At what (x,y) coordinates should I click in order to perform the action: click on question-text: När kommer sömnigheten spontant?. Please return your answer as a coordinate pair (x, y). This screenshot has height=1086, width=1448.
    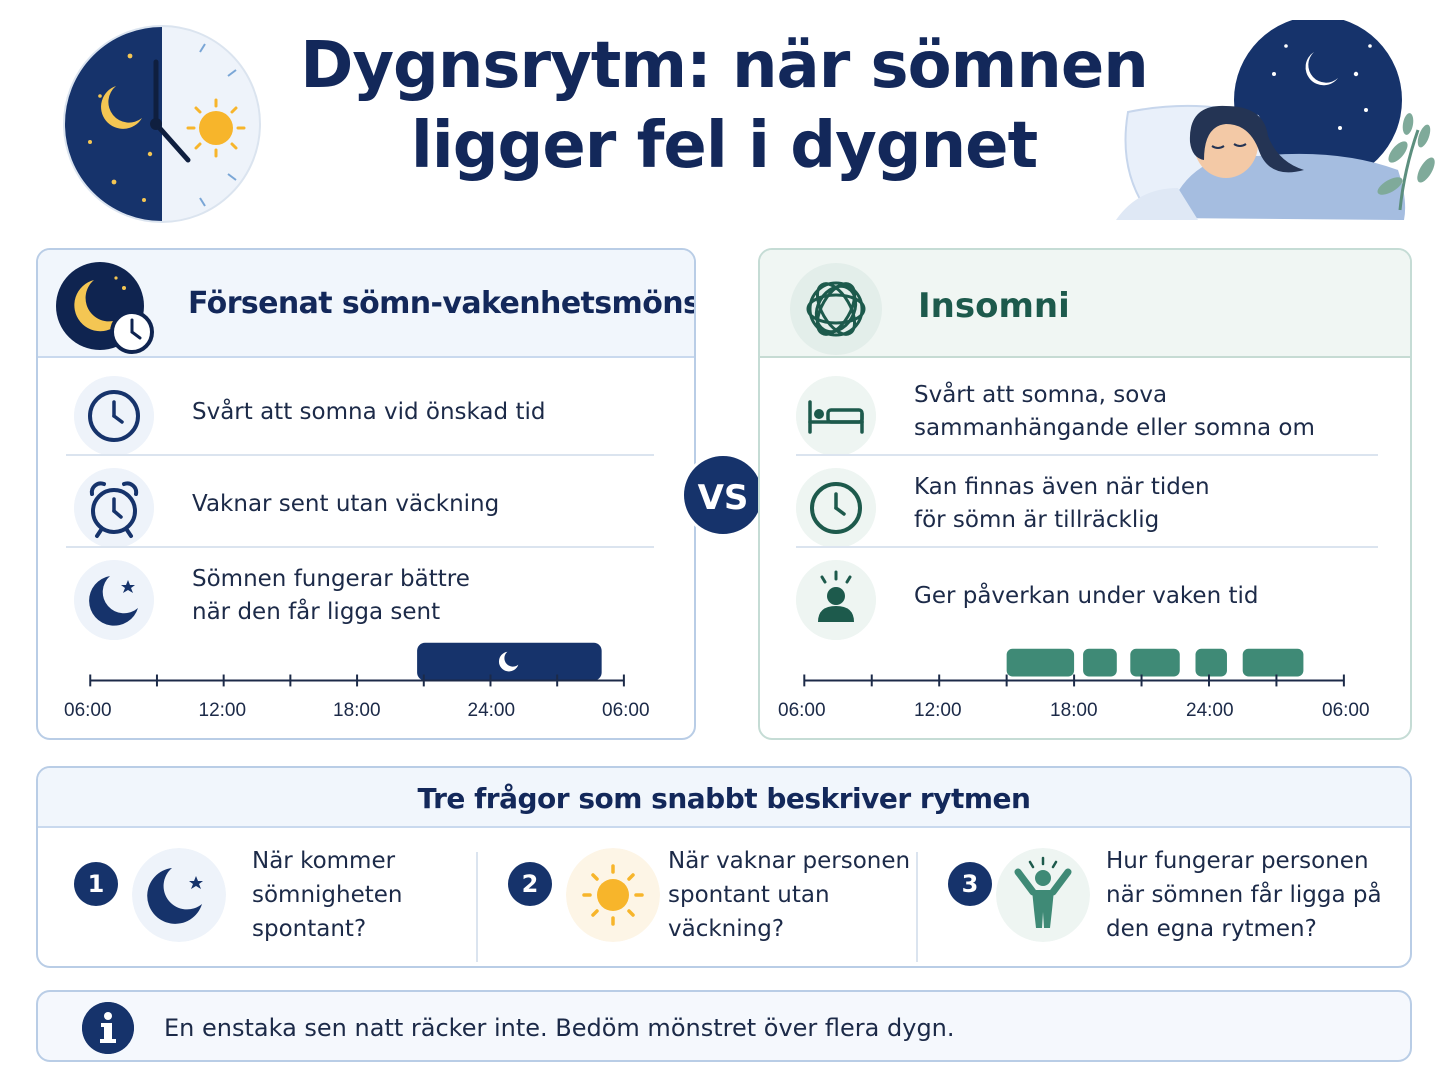
    Looking at the image, I should click on (327, 895).